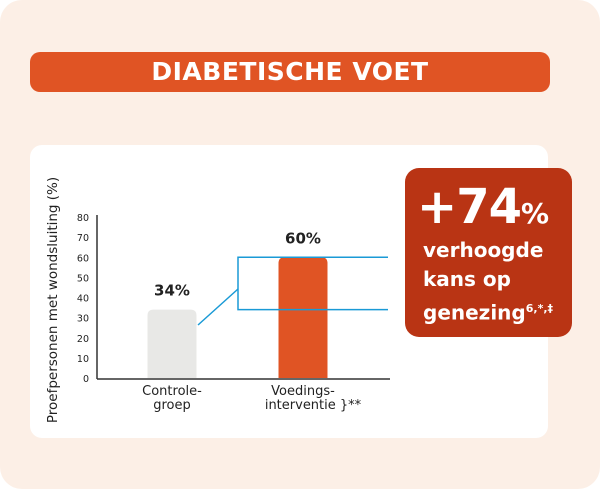 The width and height of the screenshot is (600, 489). I want to click on callout-value: +74%, so click(483, 209).